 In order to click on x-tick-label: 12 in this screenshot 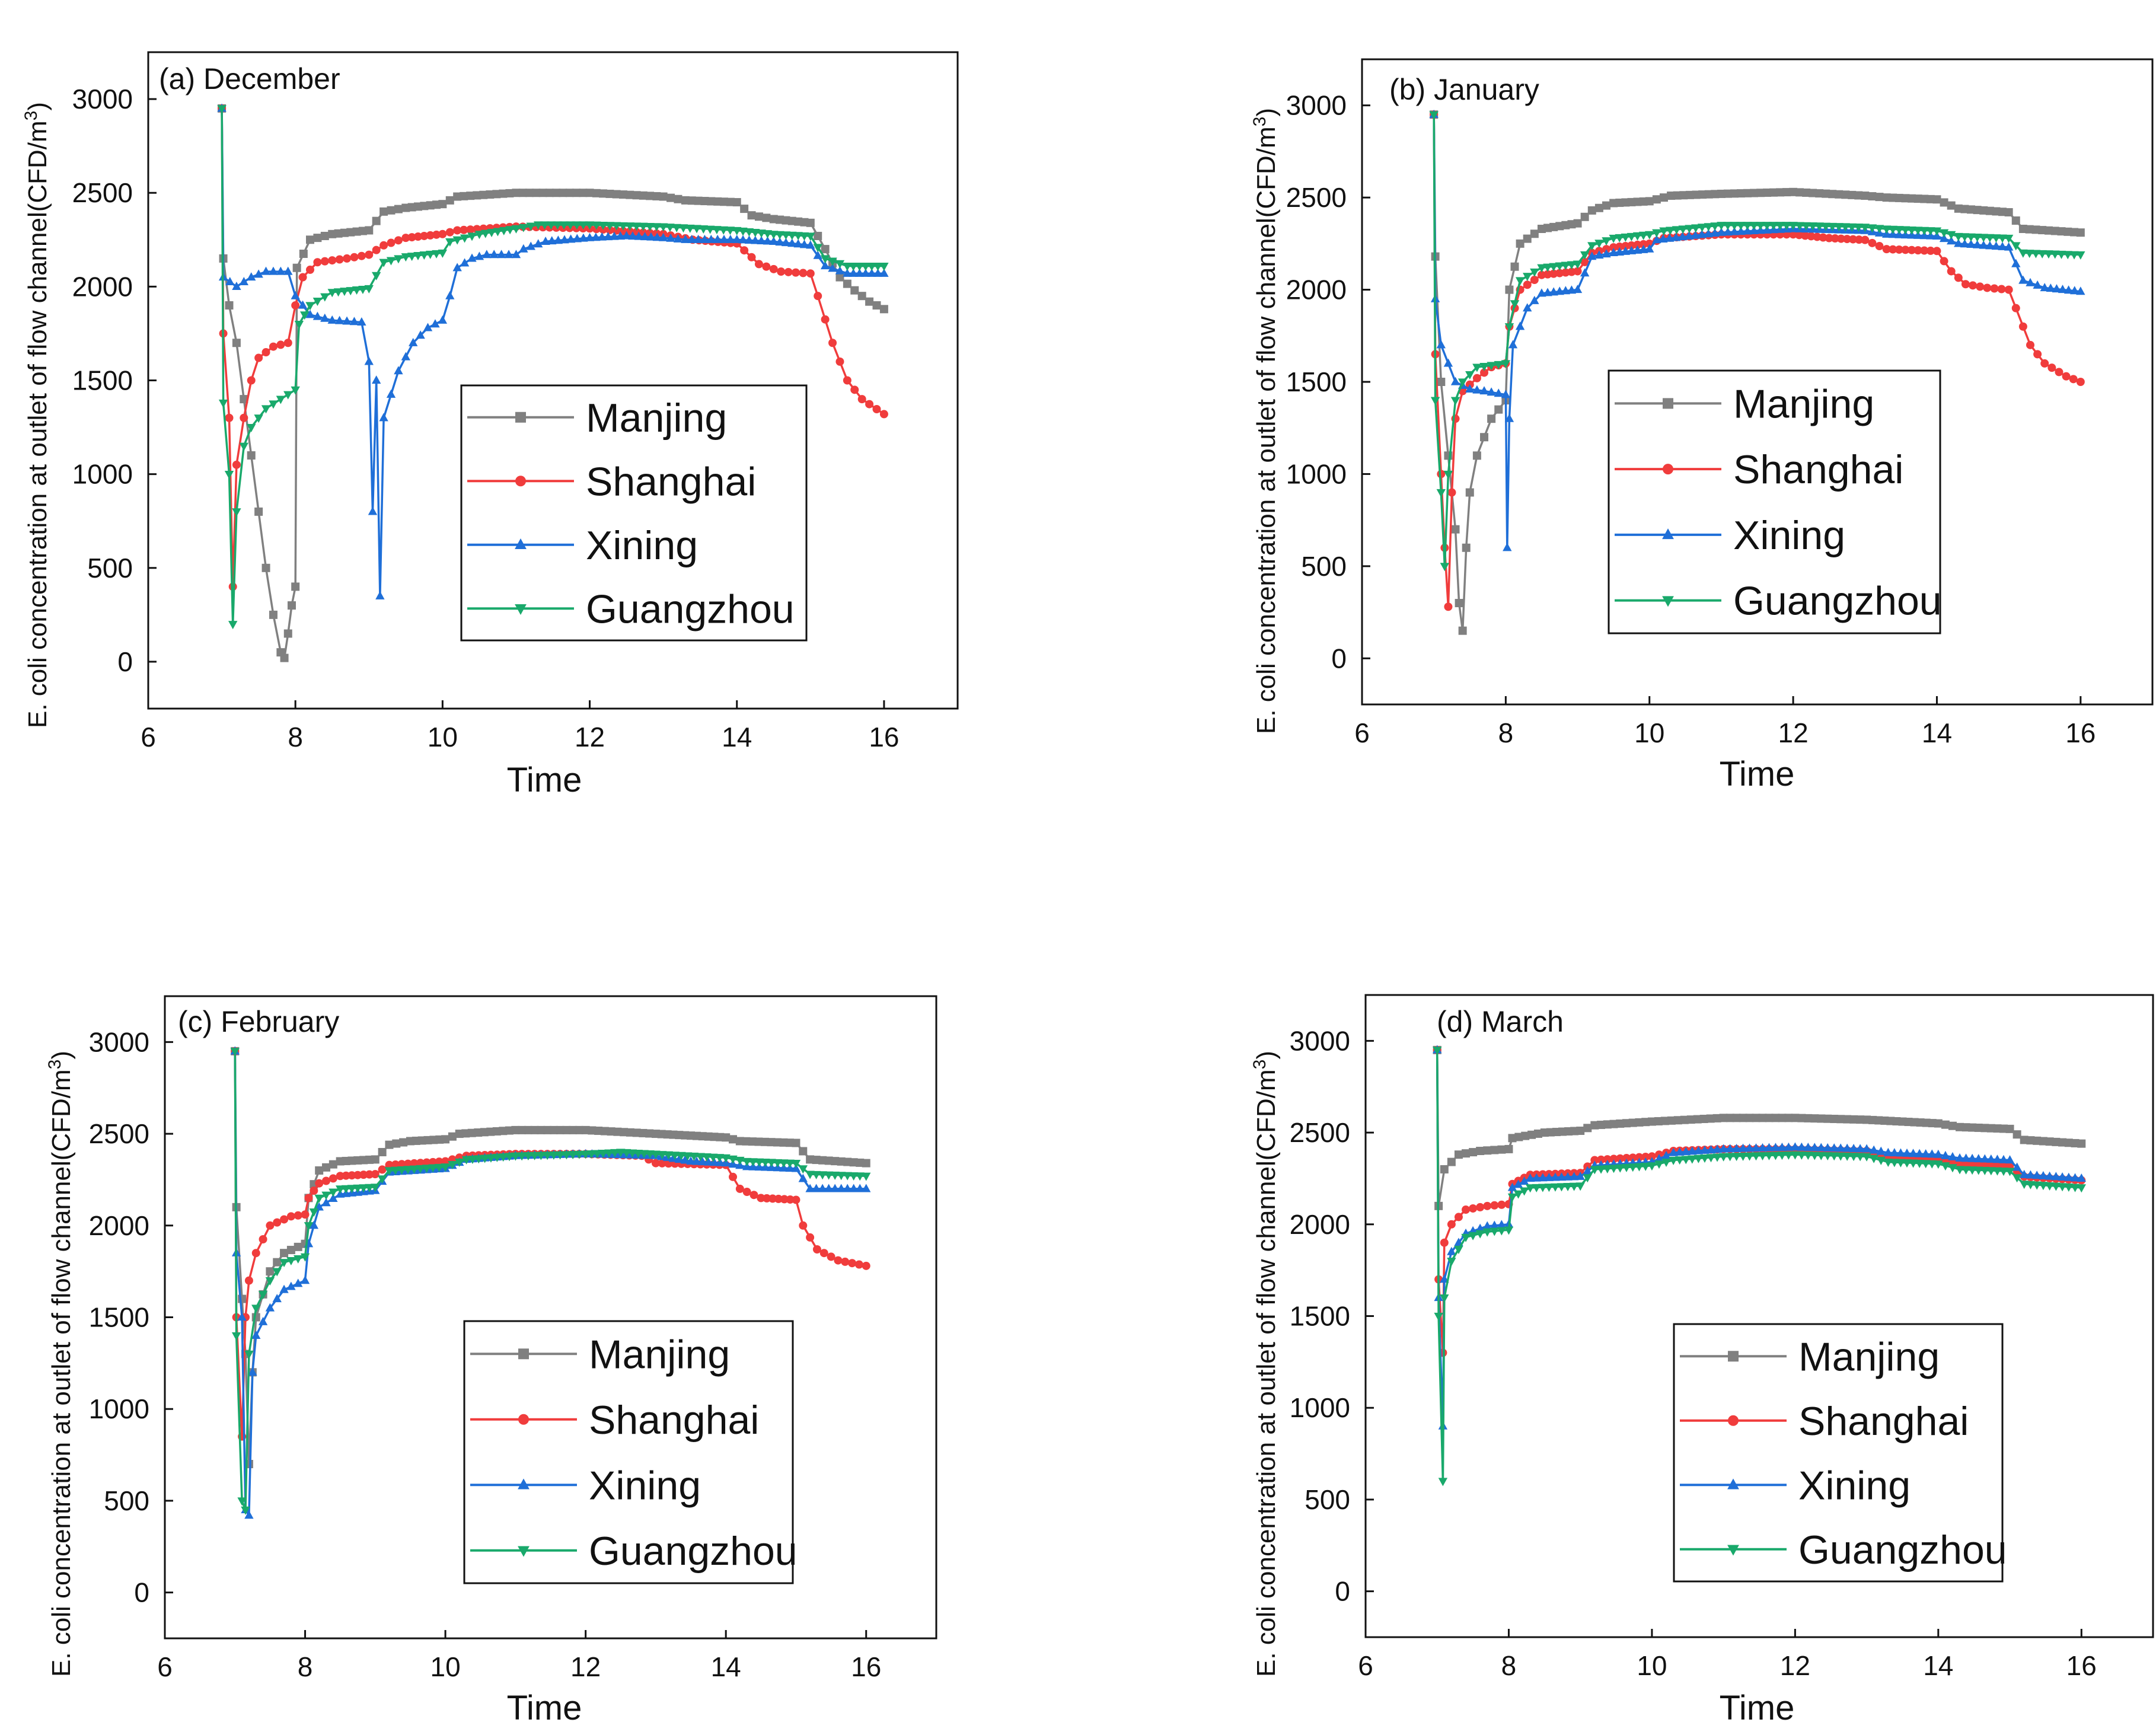, I will do `click(1795, 1666)`.